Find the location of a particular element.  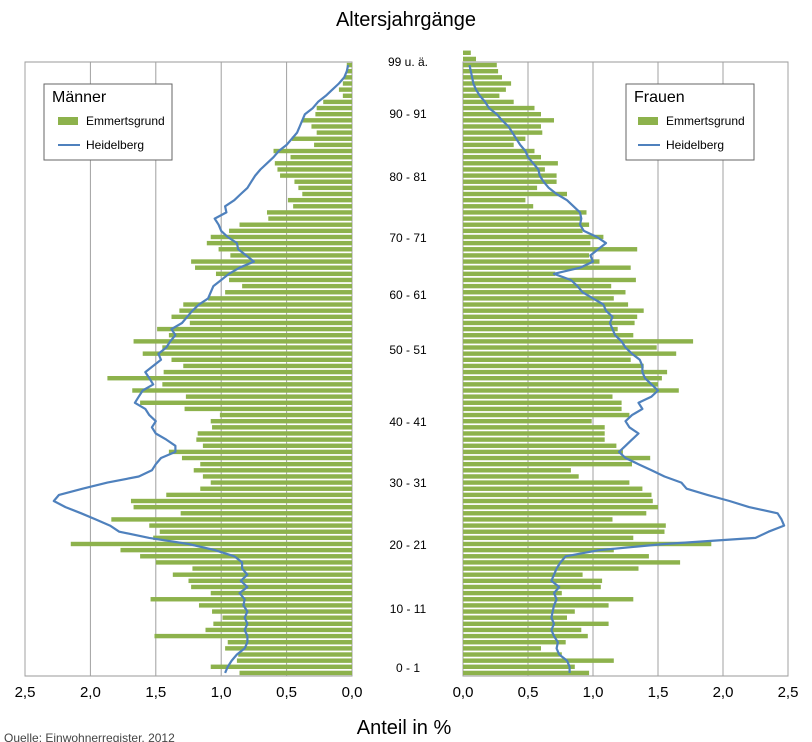

maenner-x-tick-label: 0,5 is located at coordinates (286, 692).